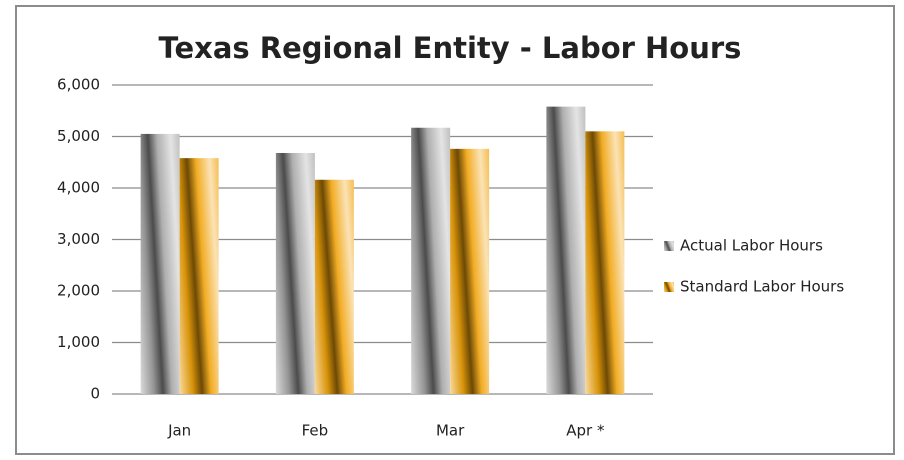 Image resolution: width=904 pixels, height=460 pixels. Describe the element at coordinates (78, 188) in the screenshot. I see `y-tick-label: 4,000` at that location.